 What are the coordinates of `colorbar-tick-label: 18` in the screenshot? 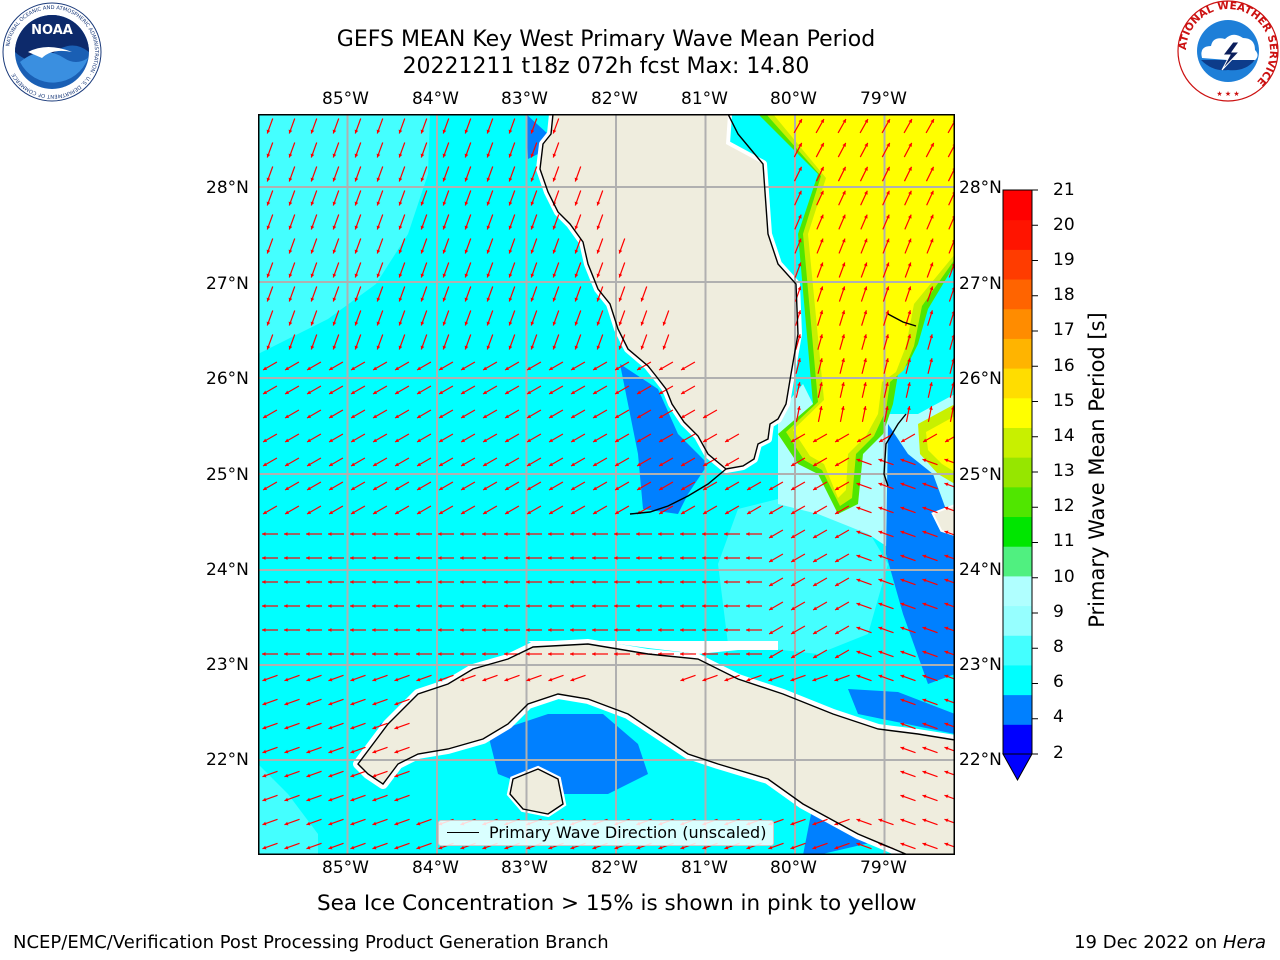 It's located at (1064, 295).